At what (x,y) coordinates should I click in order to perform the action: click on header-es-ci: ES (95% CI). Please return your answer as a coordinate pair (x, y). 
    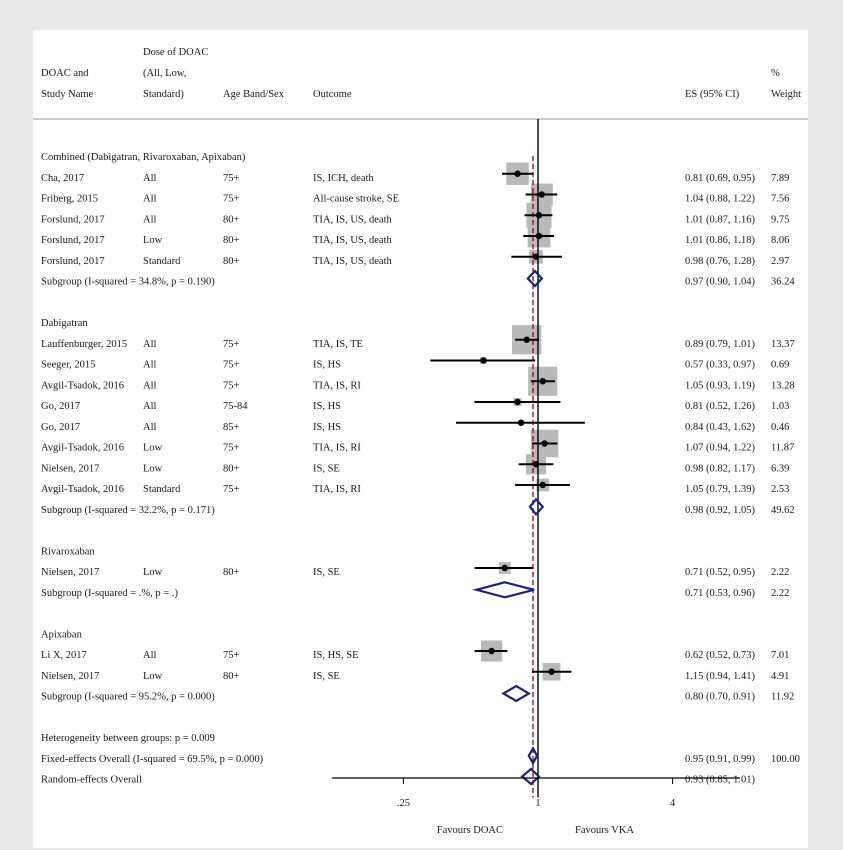
    Looking at the image, I should click on (712, 94).